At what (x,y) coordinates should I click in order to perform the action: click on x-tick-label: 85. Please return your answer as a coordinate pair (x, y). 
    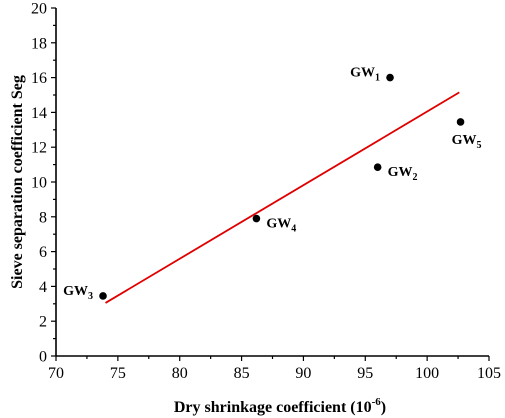
    Looking at the image, I should click on (242, 373).